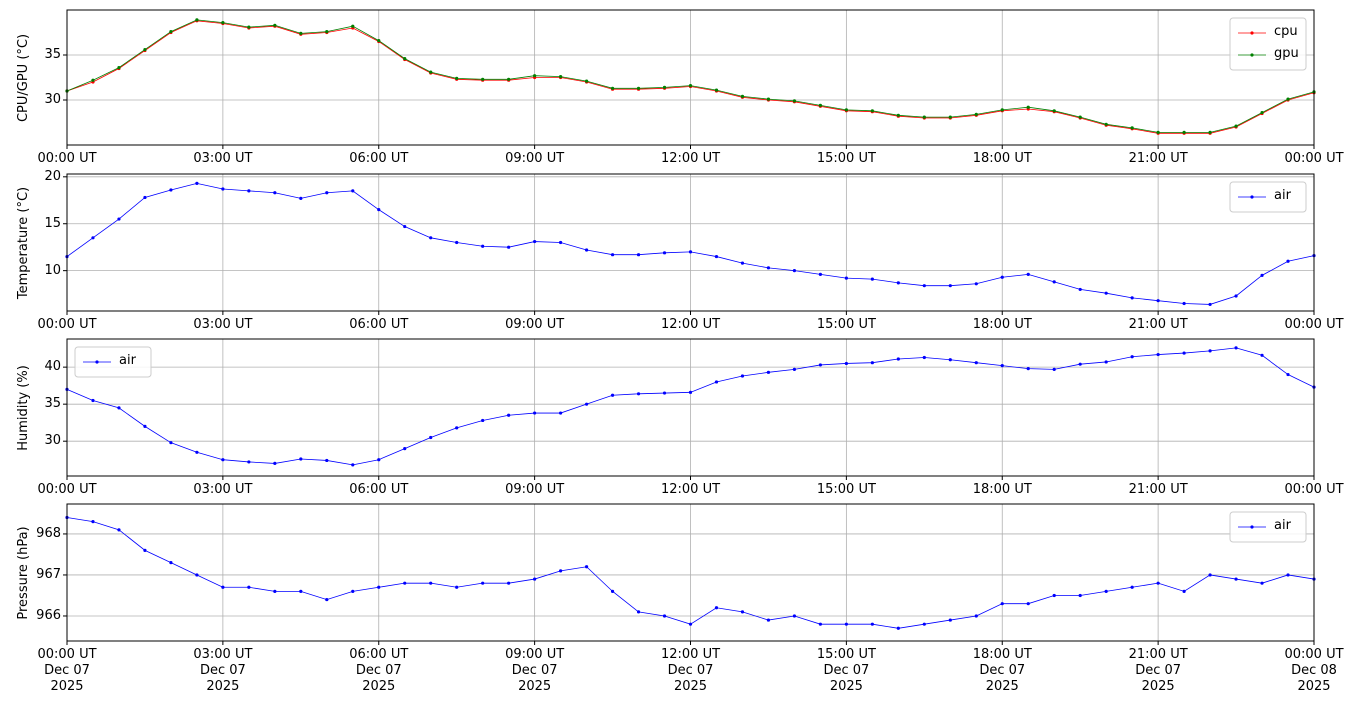 This screenshot has height=707, width=1355. I want to click on y-tick-label: 40, so click(52, 367).